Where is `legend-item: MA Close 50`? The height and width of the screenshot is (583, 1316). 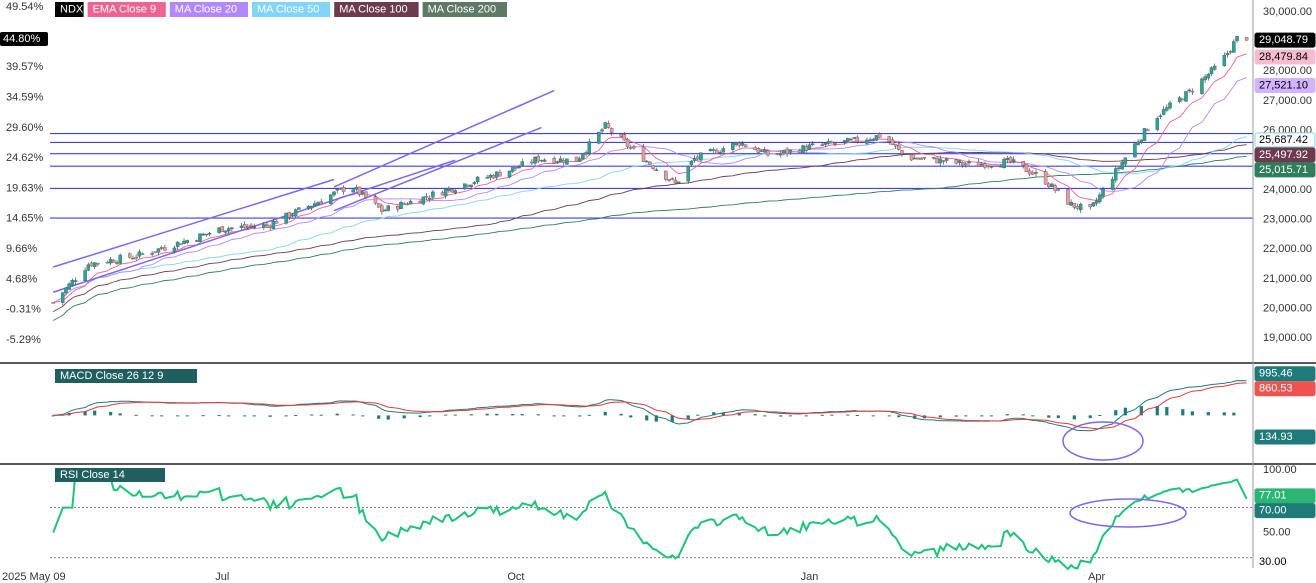 legend-item: MA Close 50 is located at coordinates (291, 9).